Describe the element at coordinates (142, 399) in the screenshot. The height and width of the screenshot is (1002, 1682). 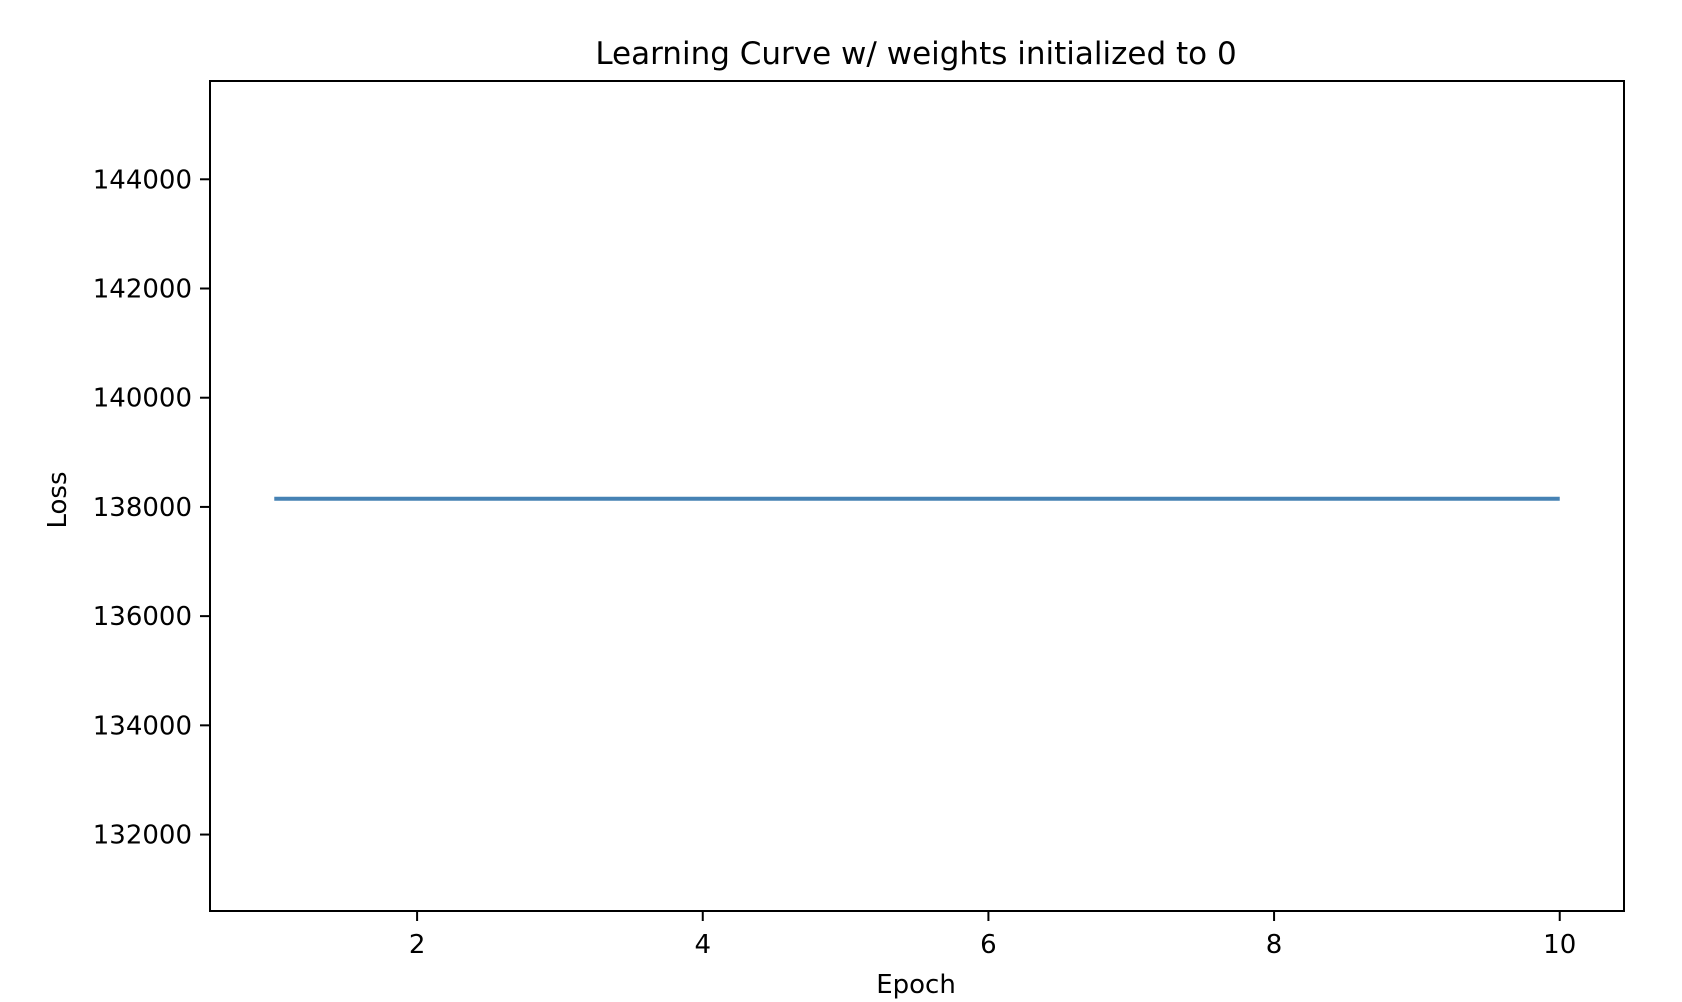
I see `y-tick-label: 140000` at that location.